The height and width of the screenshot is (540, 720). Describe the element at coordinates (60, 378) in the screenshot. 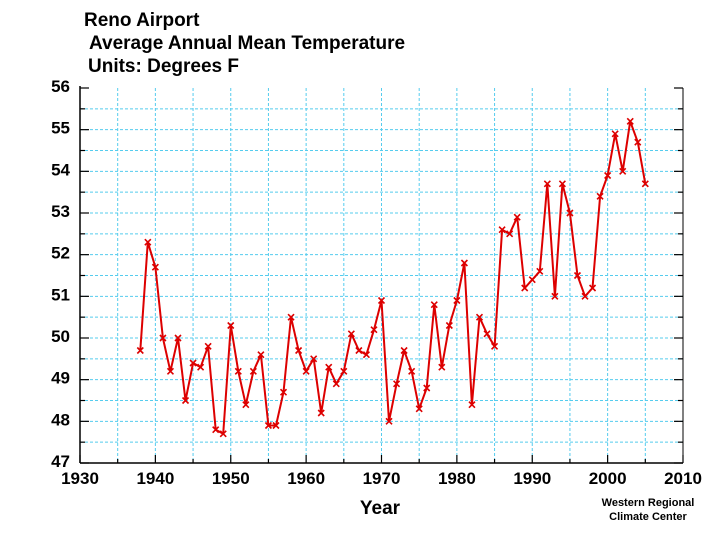

I see `y-tick-label: 49` at that location.